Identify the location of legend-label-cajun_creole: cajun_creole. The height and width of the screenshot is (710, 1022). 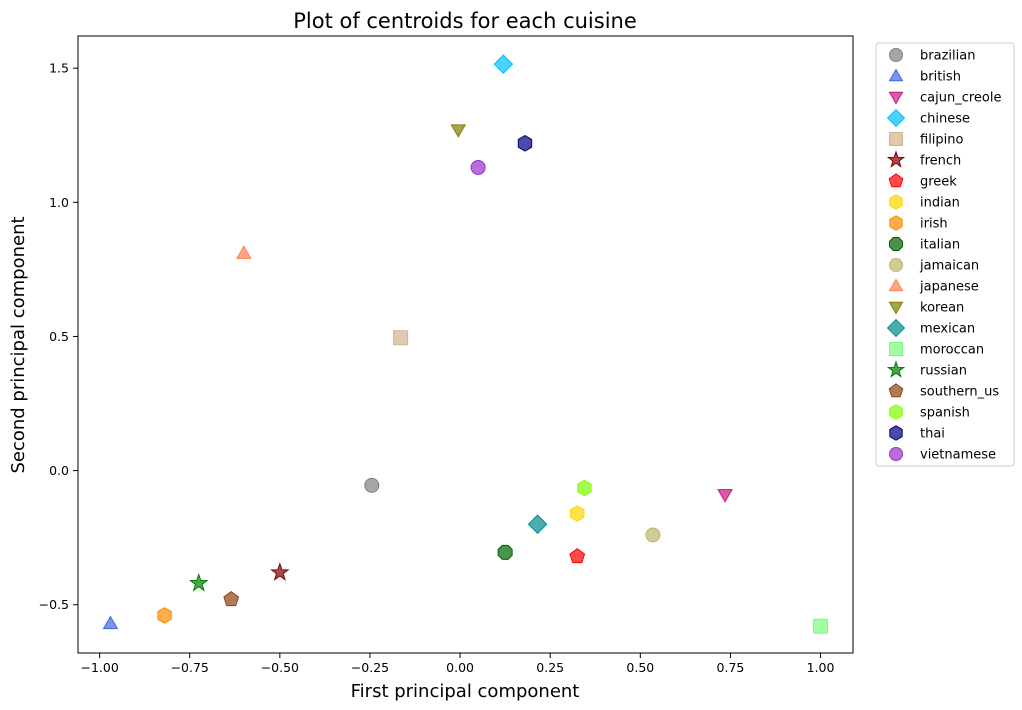
(960, 98).